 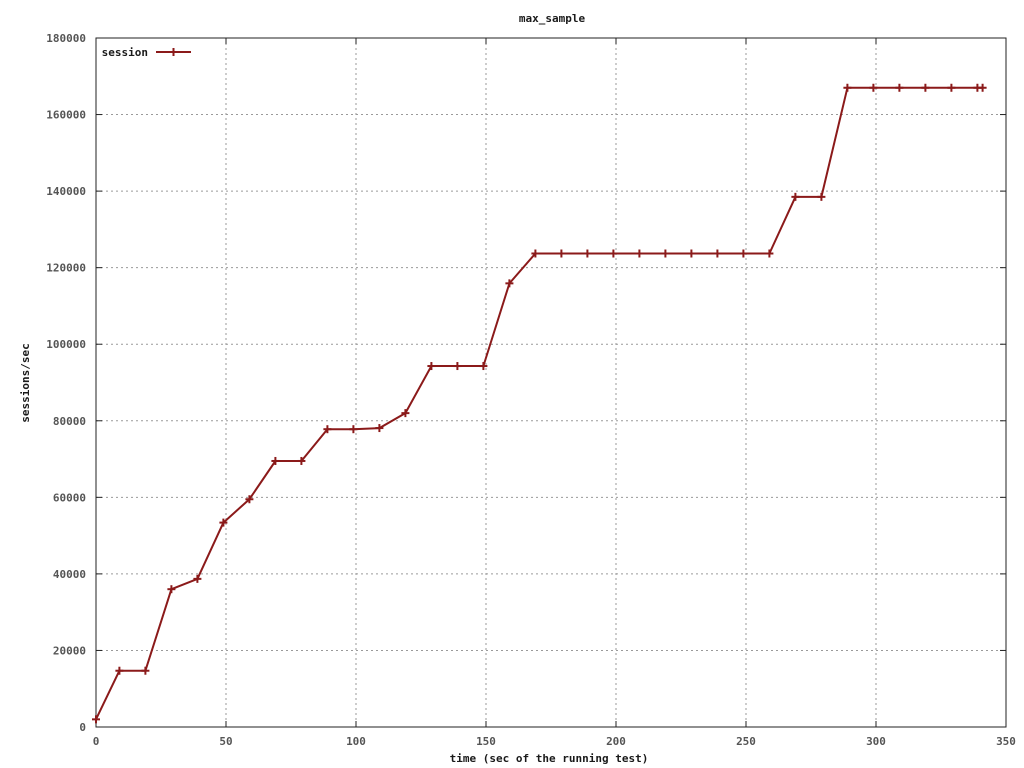 What do you see at coordinates (552, 18) in the screenshot?
I see `chart-title: max_sample` at bounding box center [552, 18].